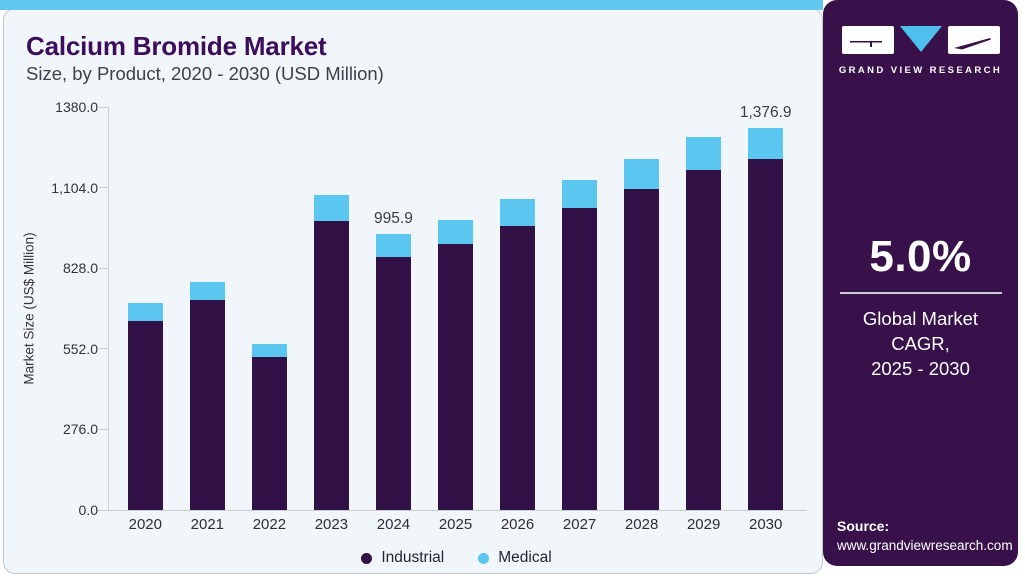 The width and height of the screenshot is (1025, 576). Describe the element at coordinates (517, 524) in the screenshot. I see `x-tick-label-2026: 2026` at that location.